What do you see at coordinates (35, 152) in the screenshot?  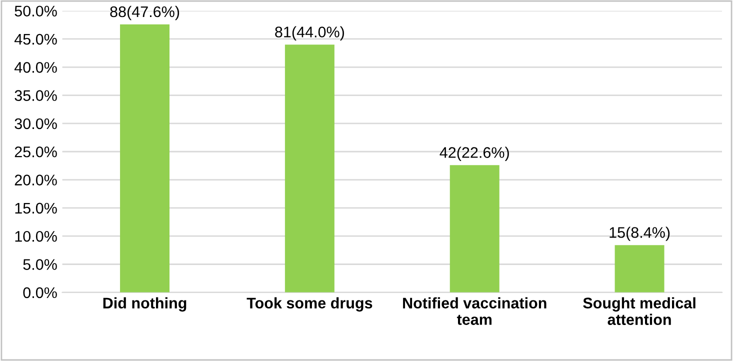 I see `y-tick-label: 25.0%` at bounding box center [35, 152].